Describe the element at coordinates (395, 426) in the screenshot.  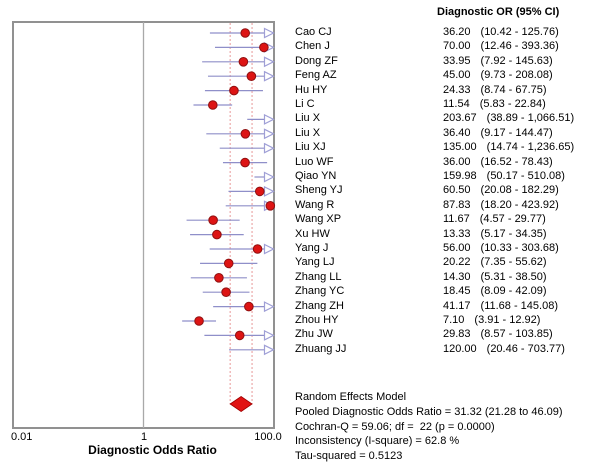
I see `summary-cochran-q: Cochran-Q = 59.06; df = 22 (p = 0.0000)` at that location.